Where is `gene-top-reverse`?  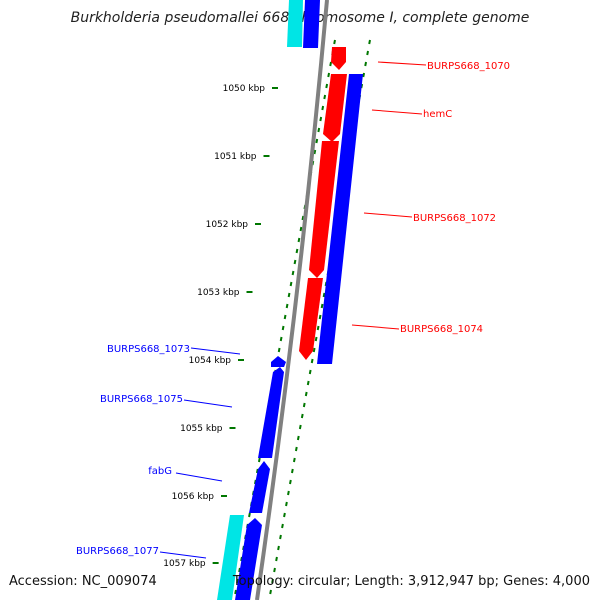 gene-top-reverse is located at coordinates (311, 24).